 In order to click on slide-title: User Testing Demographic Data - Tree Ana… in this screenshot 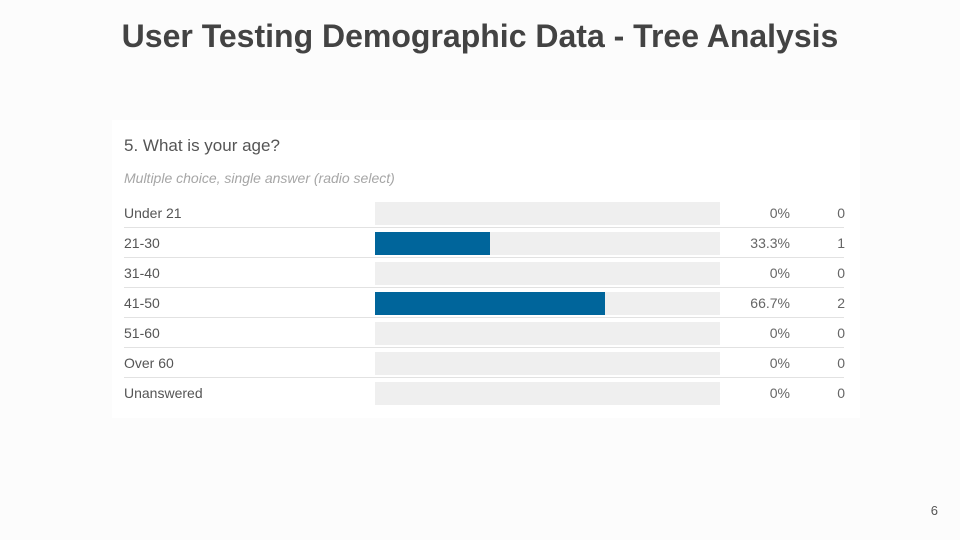, I will do `click(480, 36)`.